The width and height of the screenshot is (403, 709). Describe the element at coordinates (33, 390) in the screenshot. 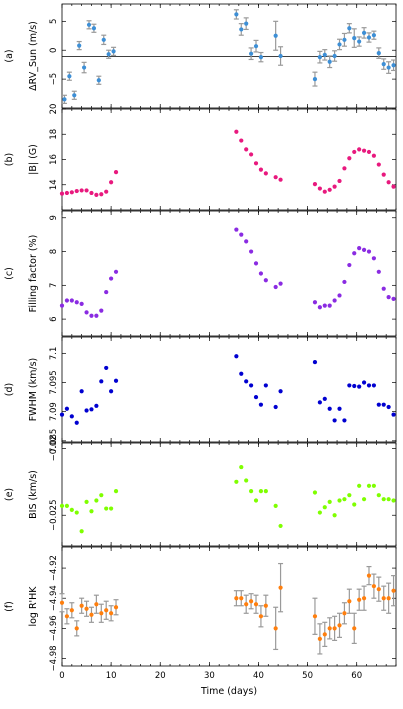

I see `y-axis-label: FWHM (km/s)` at that location.